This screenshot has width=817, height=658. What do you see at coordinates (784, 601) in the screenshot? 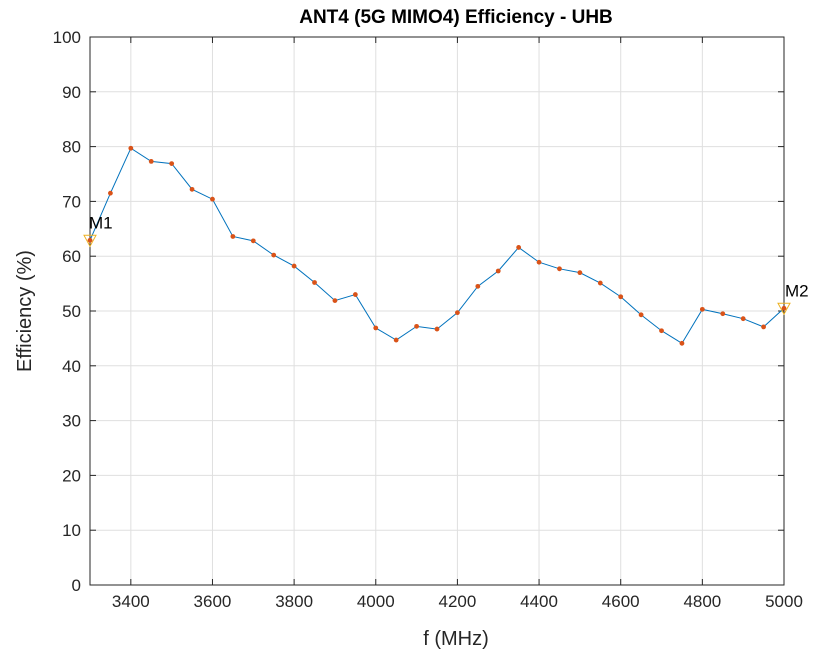
I see `x-tick-label: 5000` at bounding box center [784, 601].